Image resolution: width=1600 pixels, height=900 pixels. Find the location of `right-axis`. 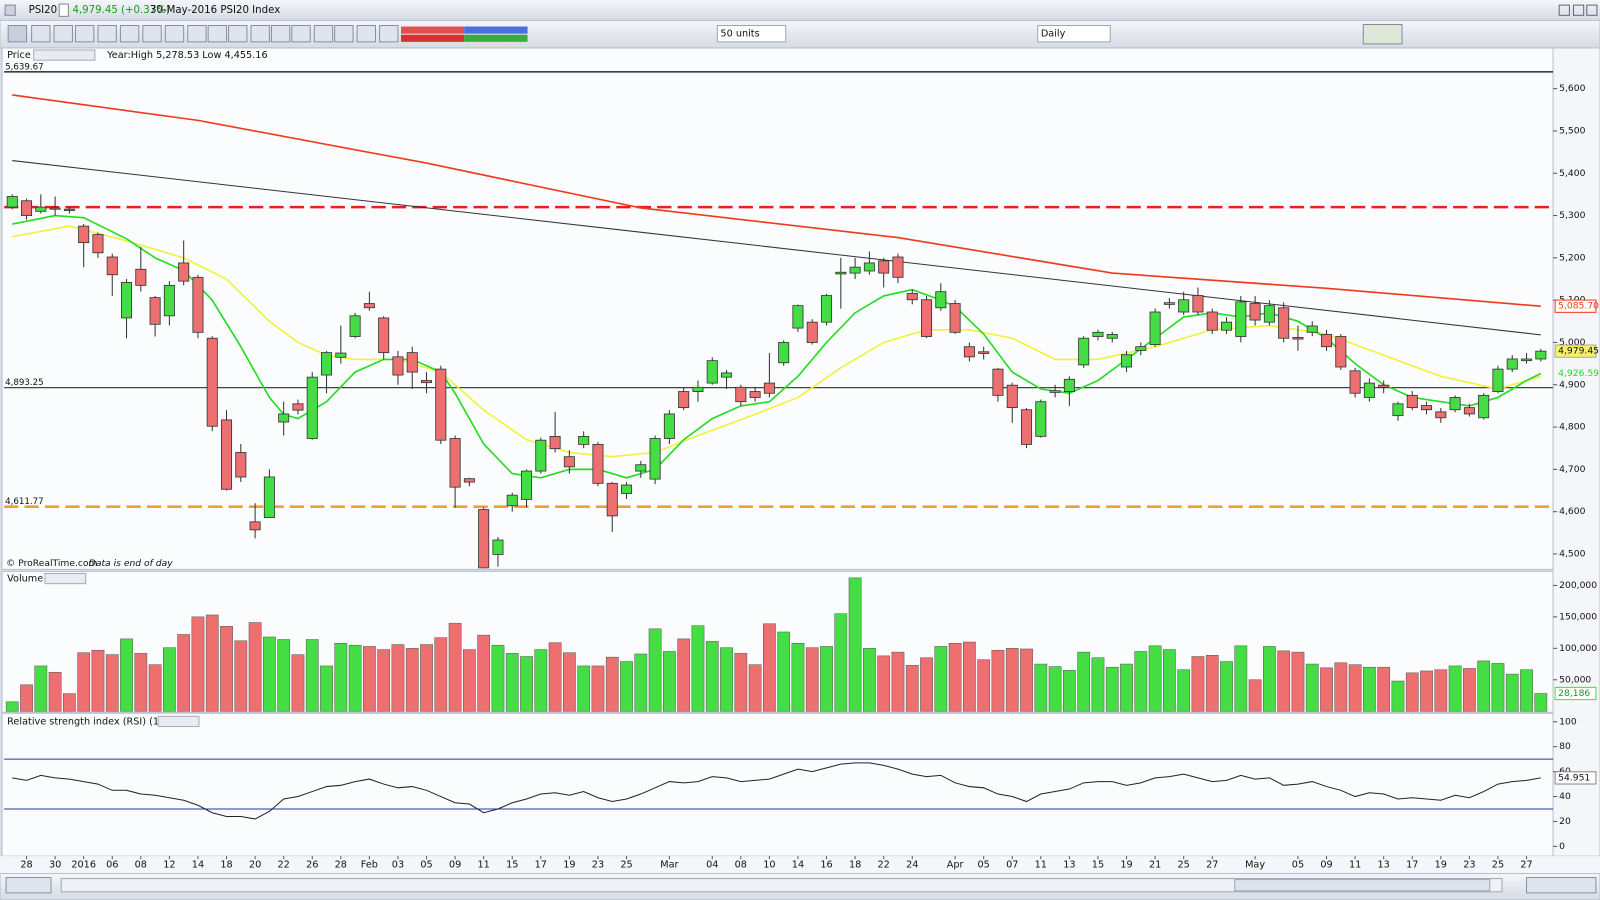

right-axis is located at coordinates (1576, 452).